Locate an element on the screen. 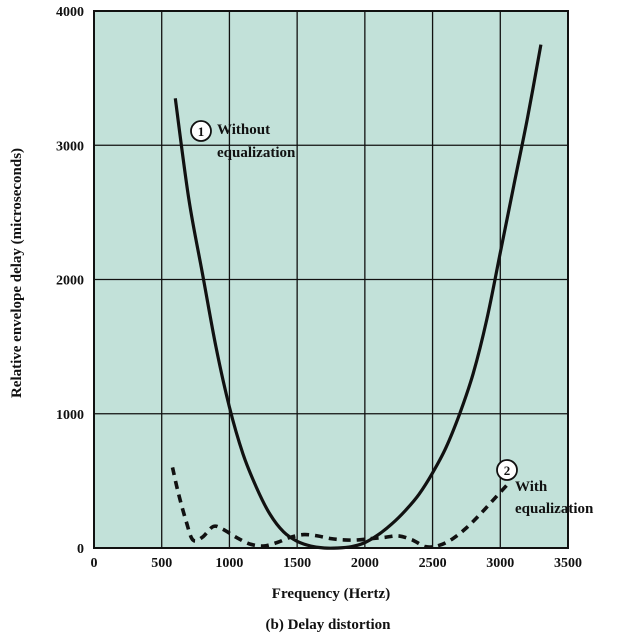 The image size is (618, 639). series-annotation-line-1: With is located at coordinates (531, 487).